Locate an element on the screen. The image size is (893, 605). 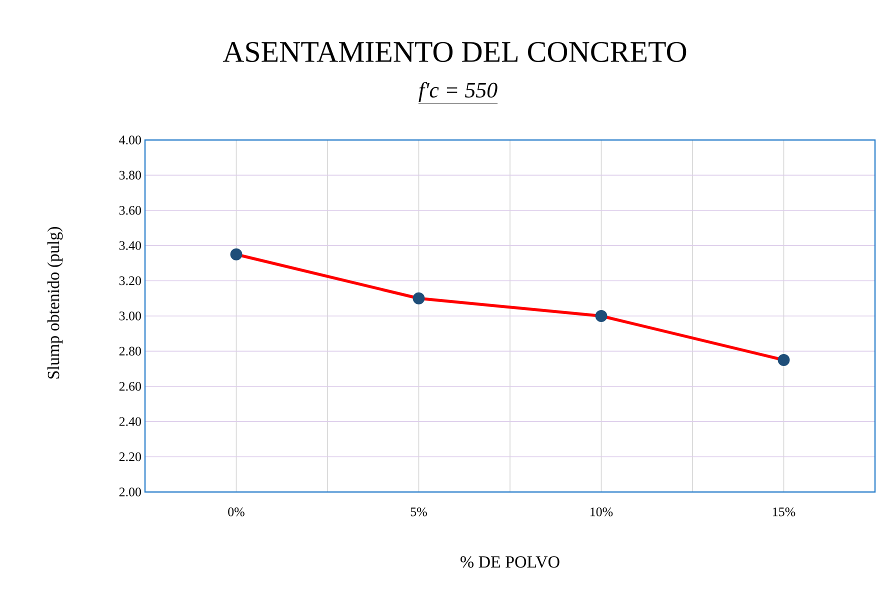
x-tick-label: 15% is located at coordinates (784, 512).